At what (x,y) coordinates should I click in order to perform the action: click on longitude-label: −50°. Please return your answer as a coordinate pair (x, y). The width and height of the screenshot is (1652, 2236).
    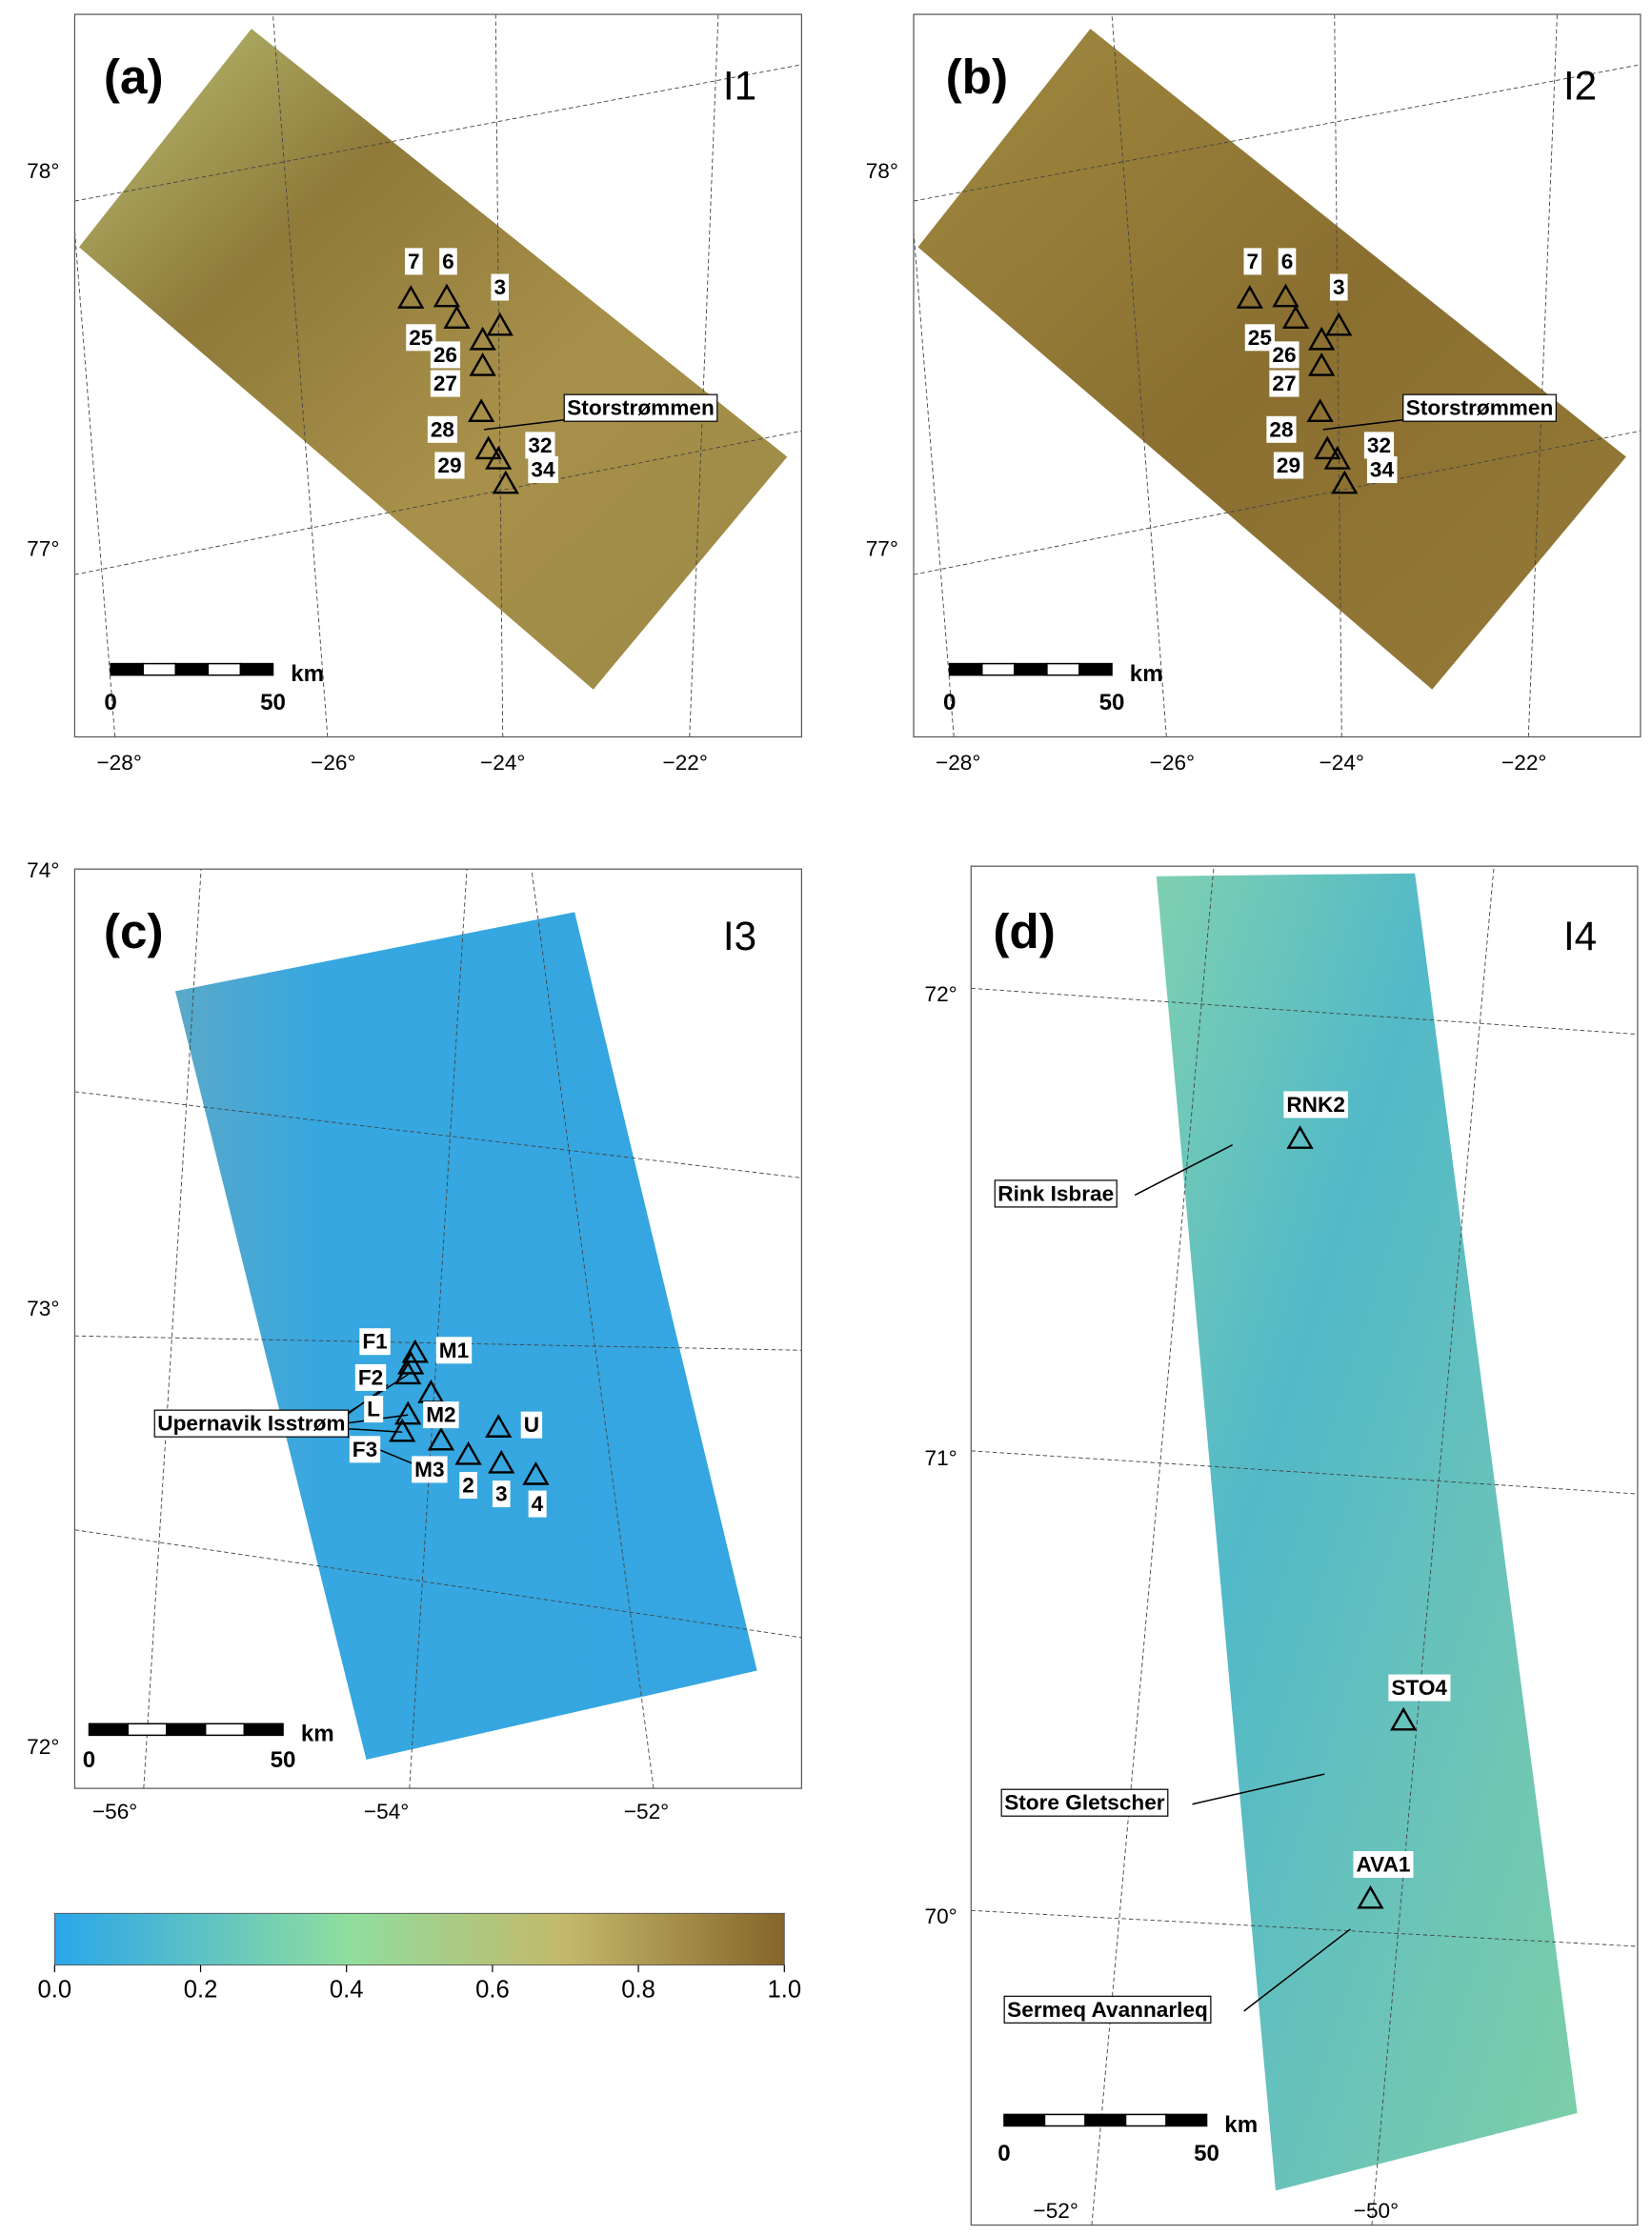
    Looking at the image, I should click on (1376, 2211).